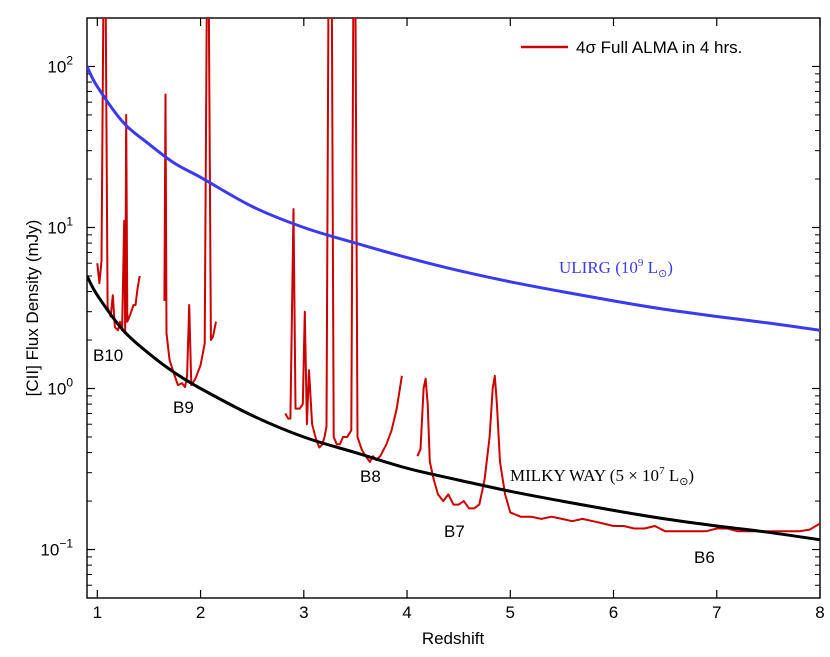 The image size is (830, 657). Describe the element at coordinates (616, 268) in the screenshot. I see `ulirg-label: ULIRG (109 L⊙)` at that location.